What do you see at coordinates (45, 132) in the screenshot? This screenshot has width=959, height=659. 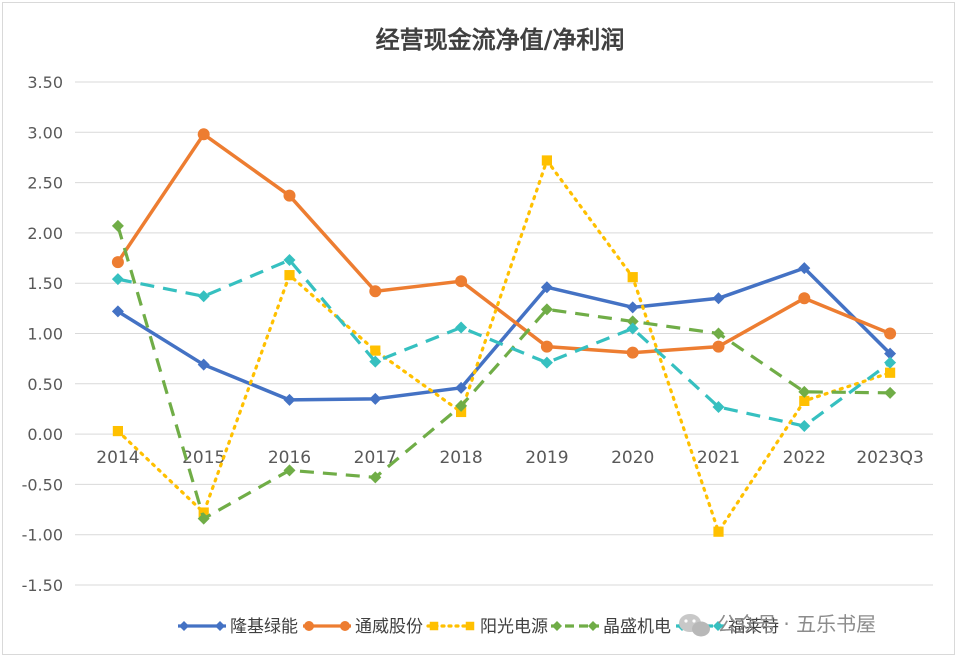 I see `y-tick-label: 3.00` at bounding box center [45, 132].